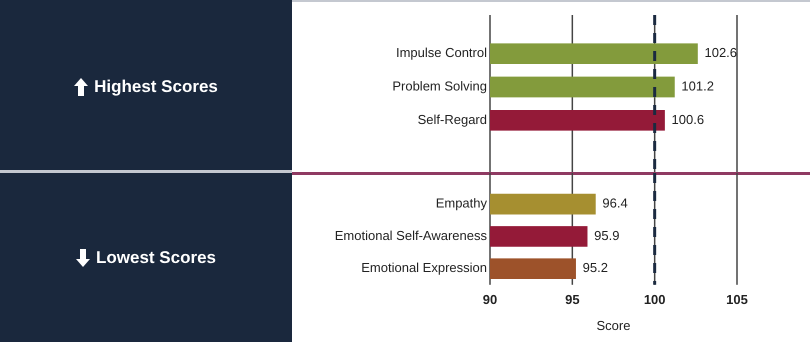 The height and width of the screenshot is (342, 810). Describe the element at coordinates (452, 119) in the screenshot. I see `y-tick-label: Self-Regard` at that location.